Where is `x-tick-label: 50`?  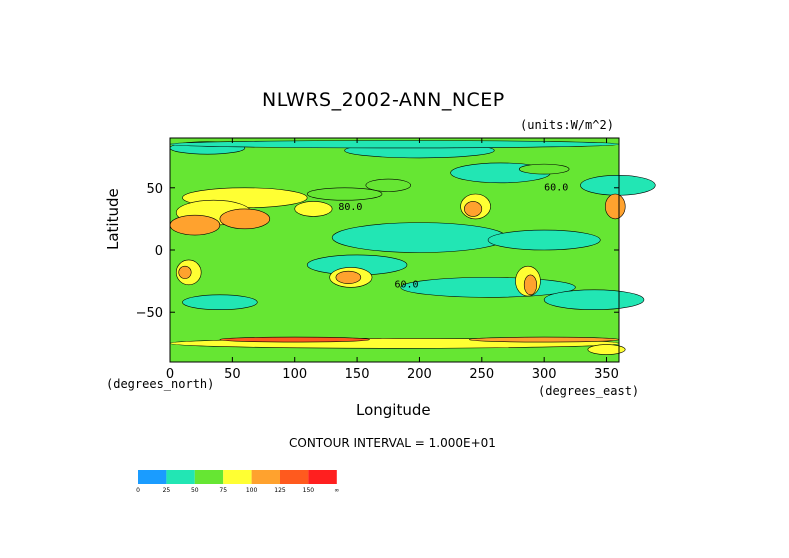
x-tick-label: 50 is located at coordinates (232, 374).